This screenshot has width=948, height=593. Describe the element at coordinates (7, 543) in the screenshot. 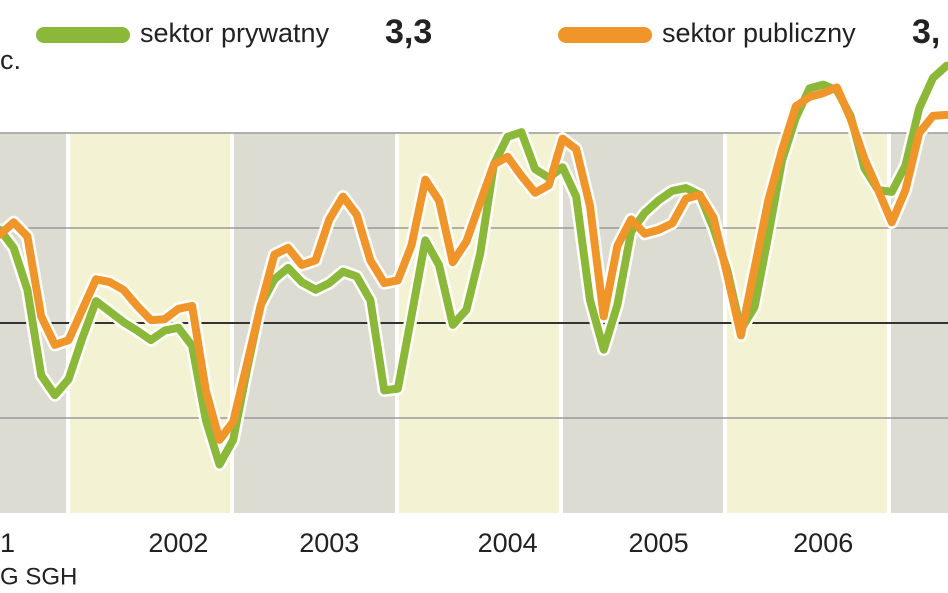

I see `x-tick-label: 01` at that location.